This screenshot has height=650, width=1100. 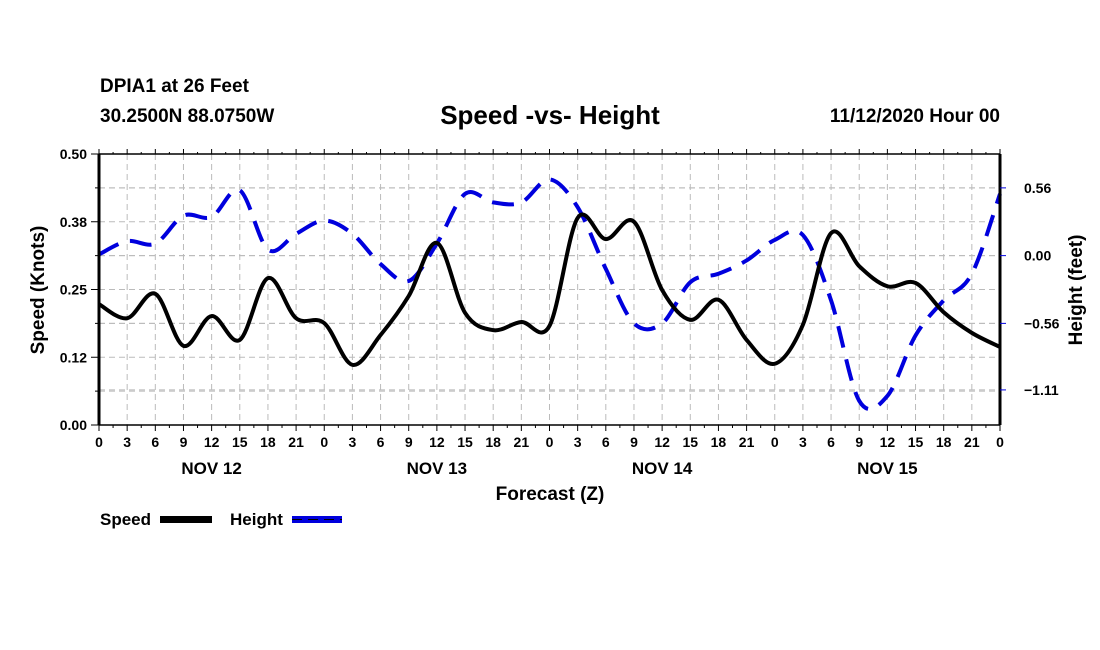 What do you see at coordinates (211, 468) in the screenshot?
I see `date-label: NOV 12` at bounding box center [211, 468].